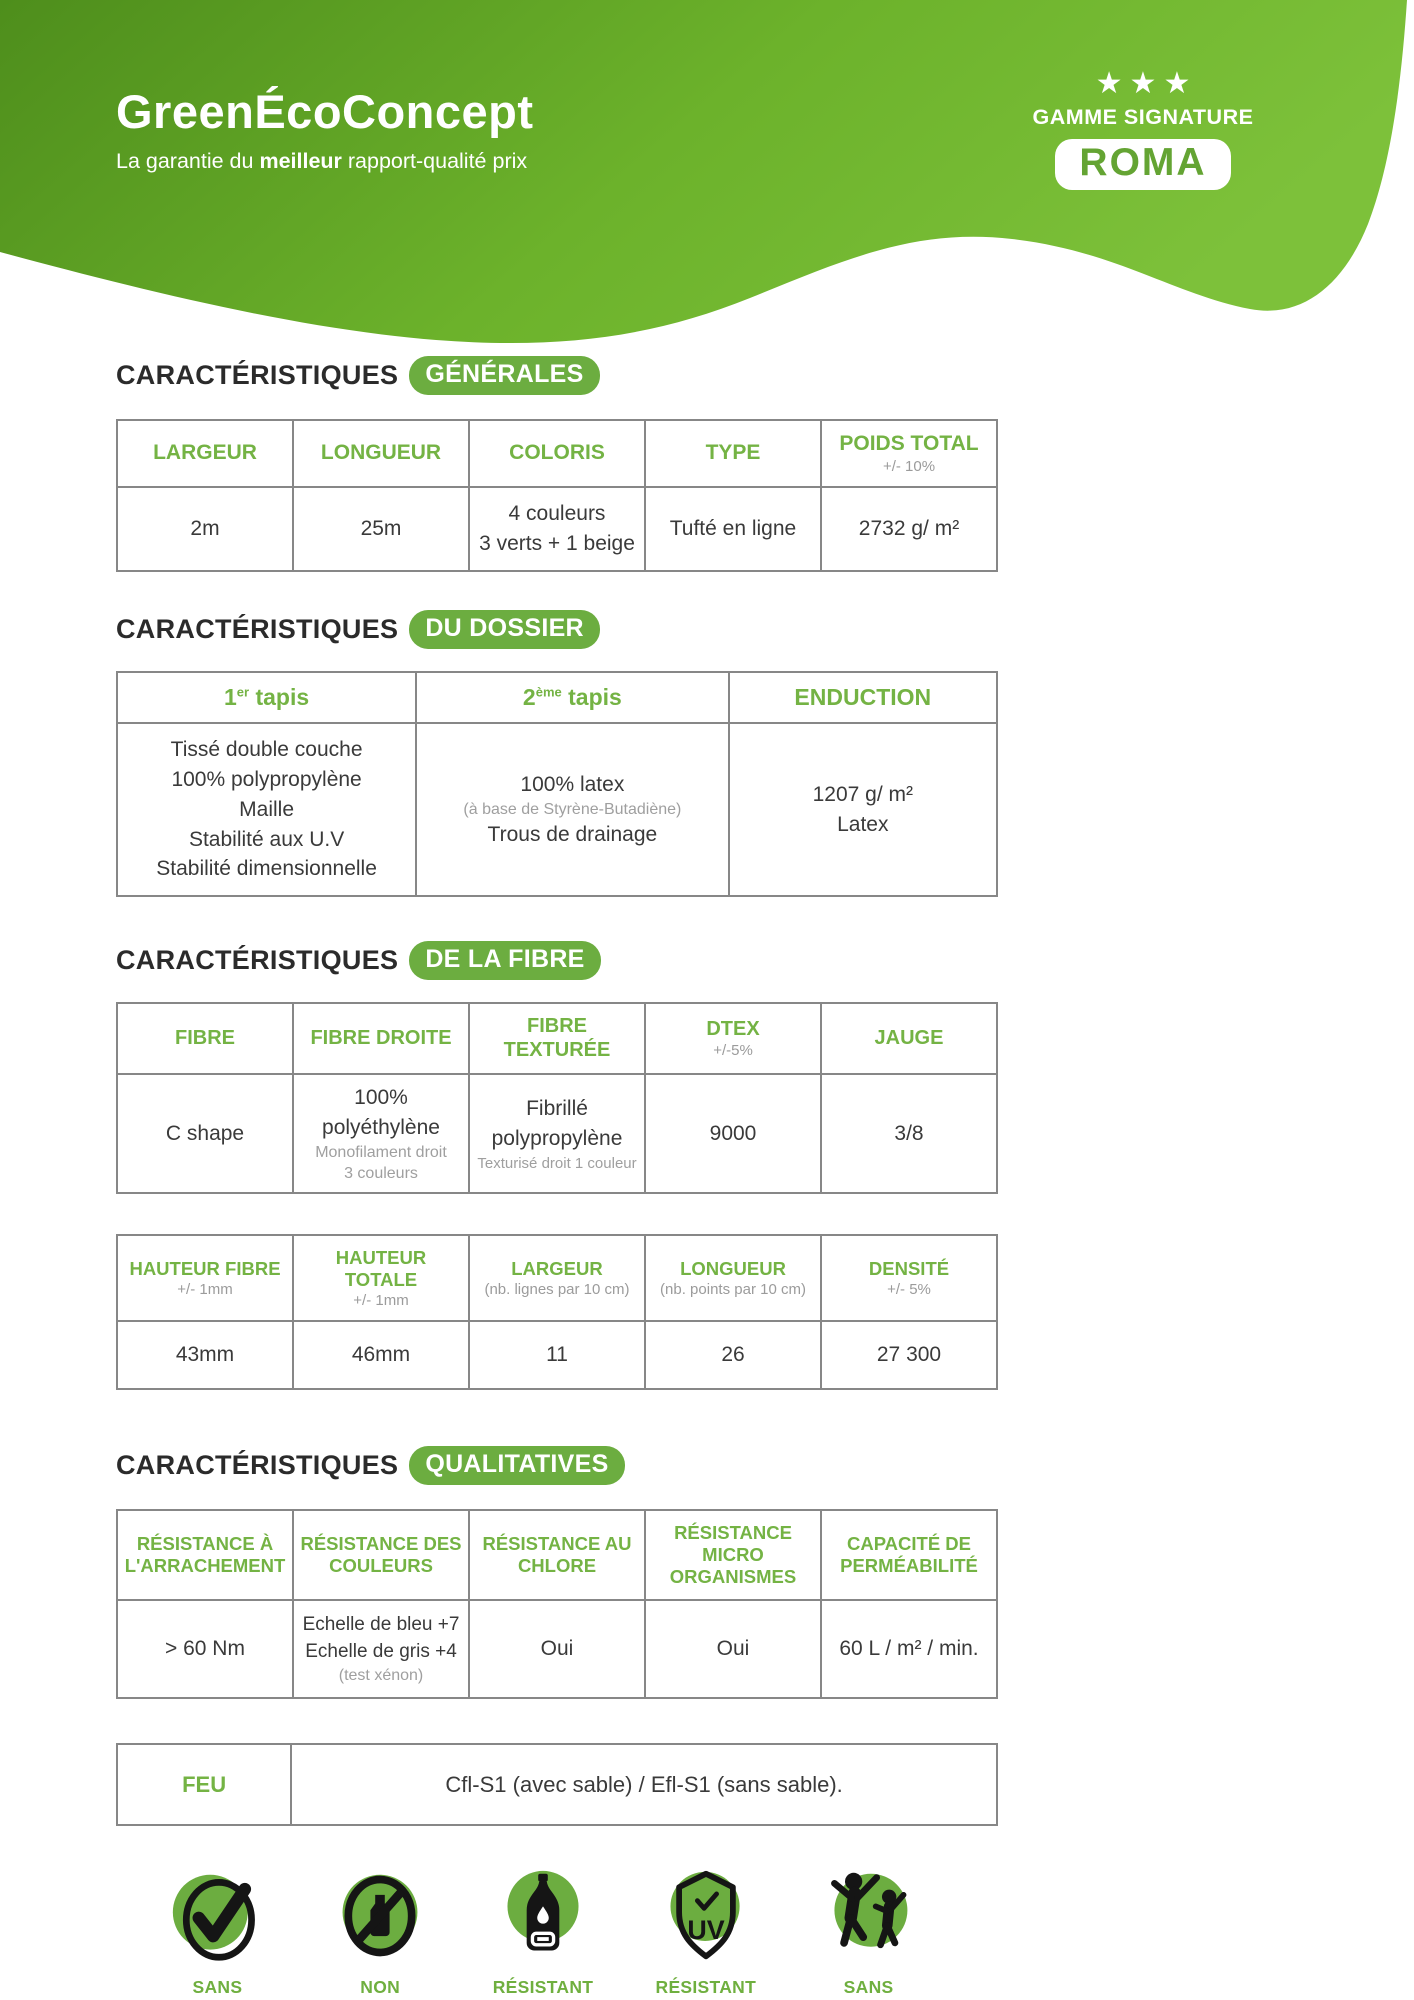  I want to click on no-toxic-bottle-icon, so click(380, 1916).